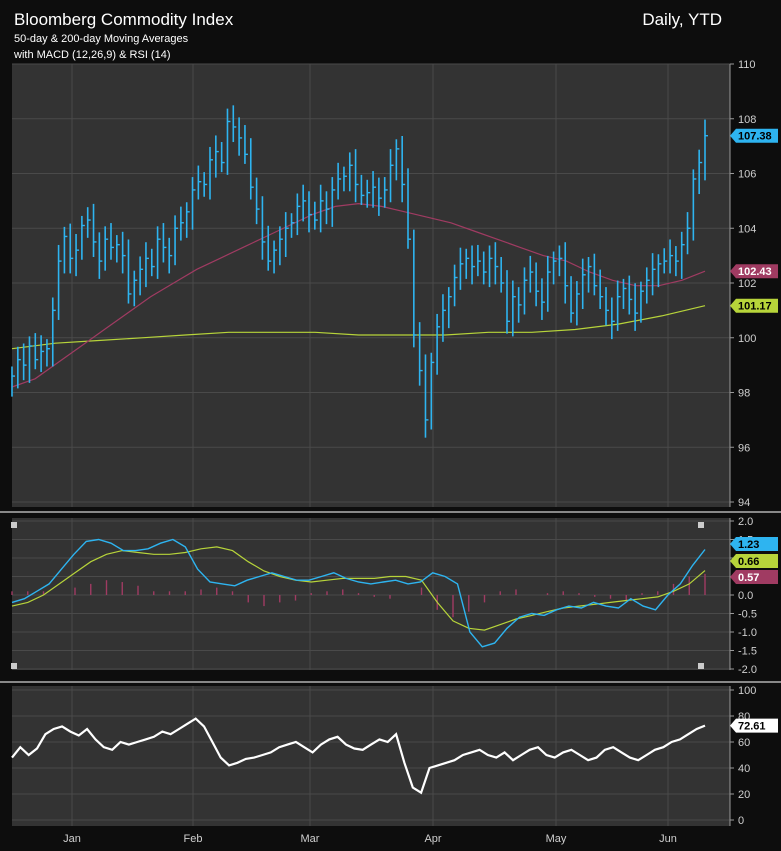 This screenshot has height=851, width=781. I want to click on tick-label: 96, so click(744, 448).